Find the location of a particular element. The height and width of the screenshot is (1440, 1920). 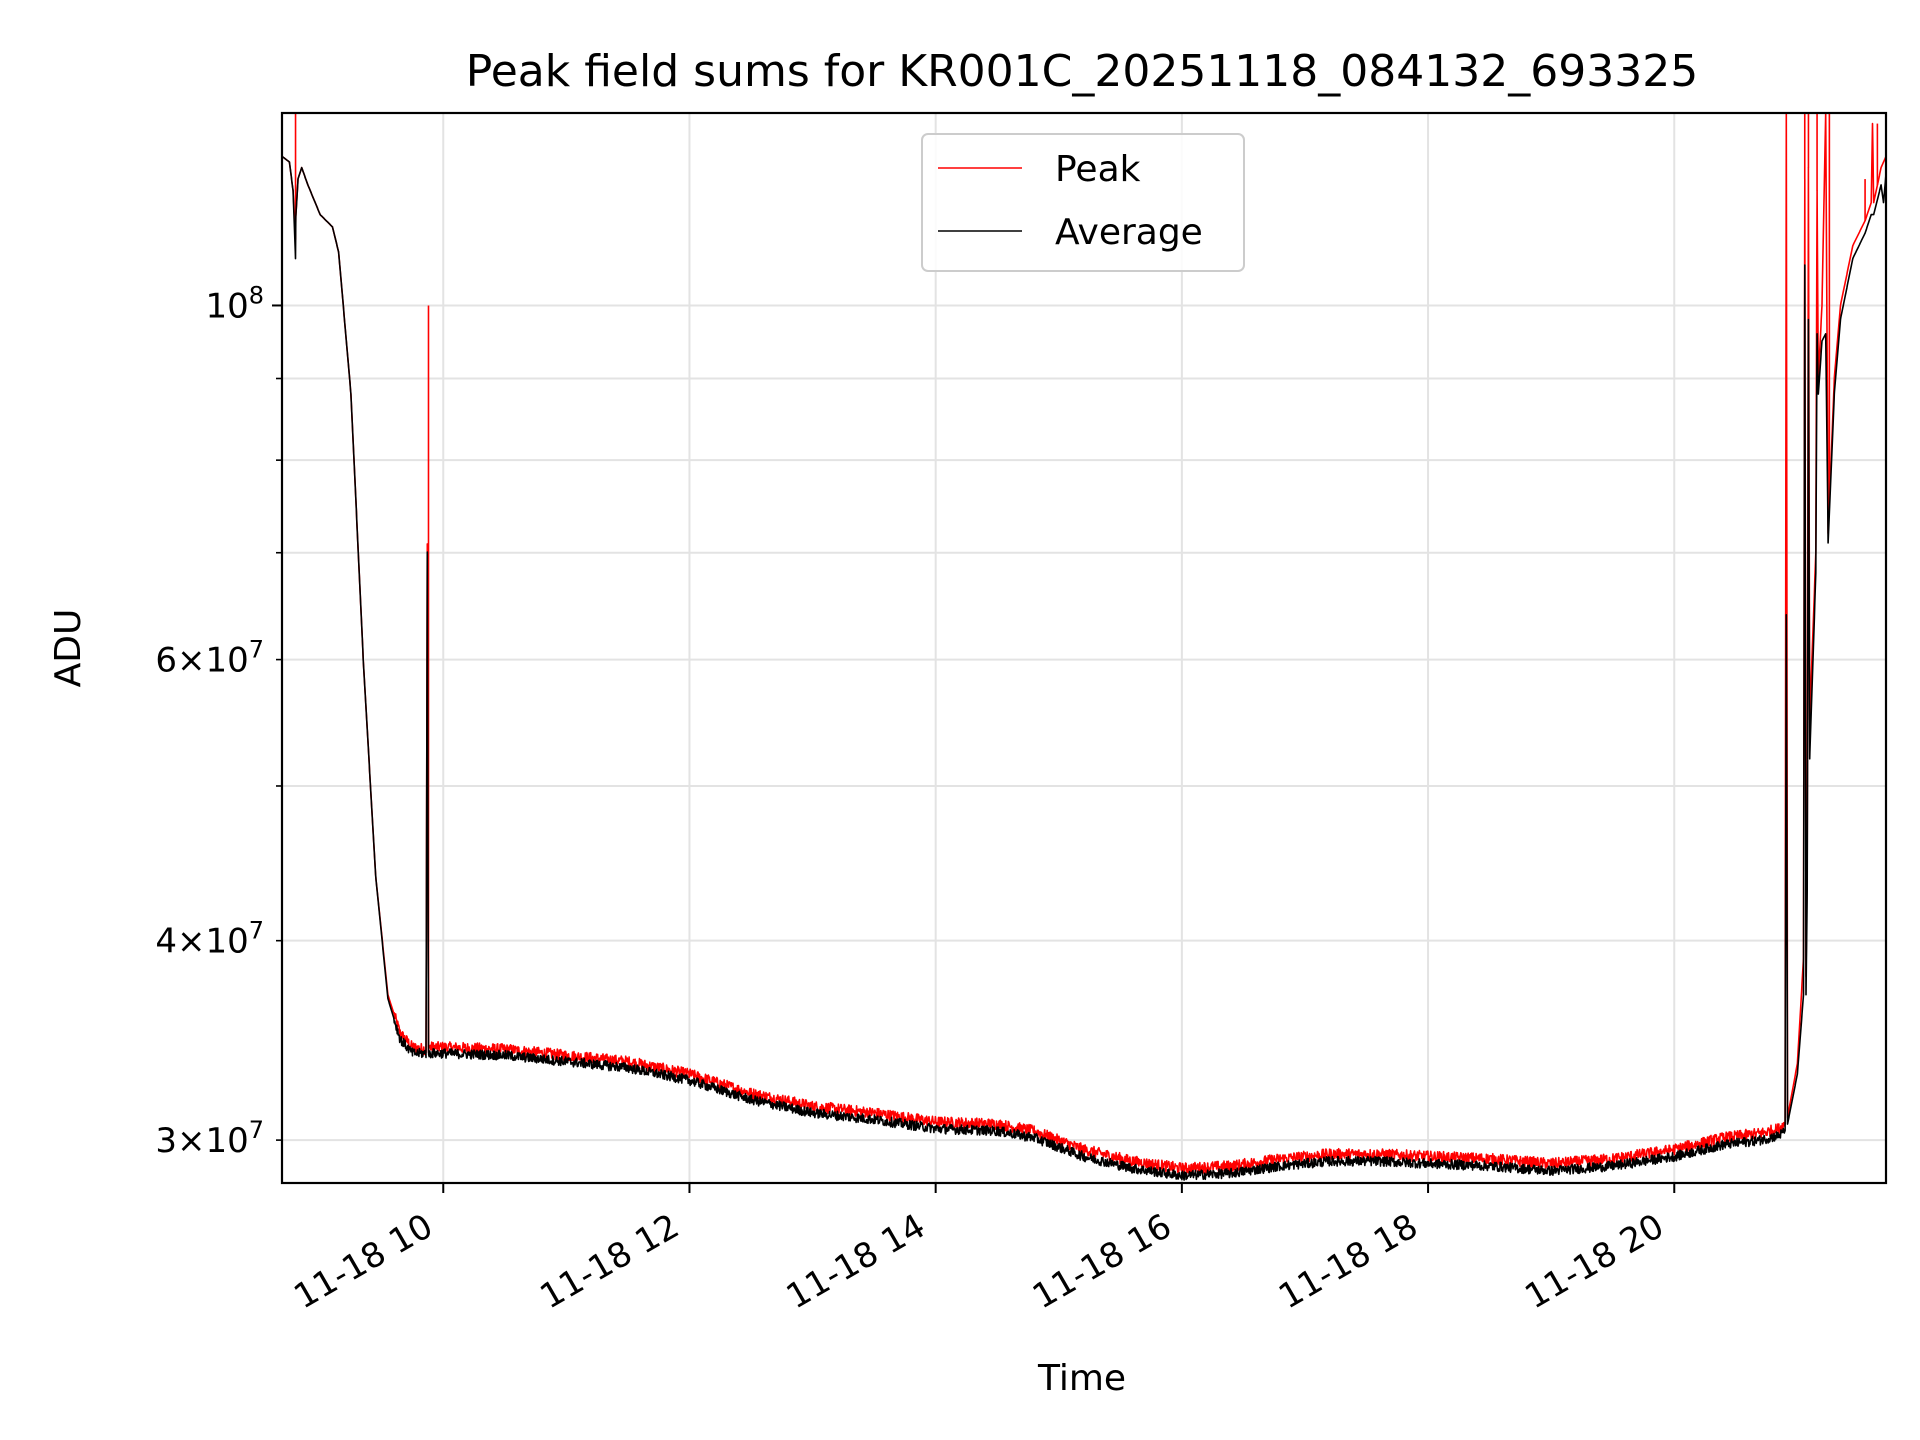

y-minor-tick-label: 4×10⁷ is located at coordinates (209, 939).